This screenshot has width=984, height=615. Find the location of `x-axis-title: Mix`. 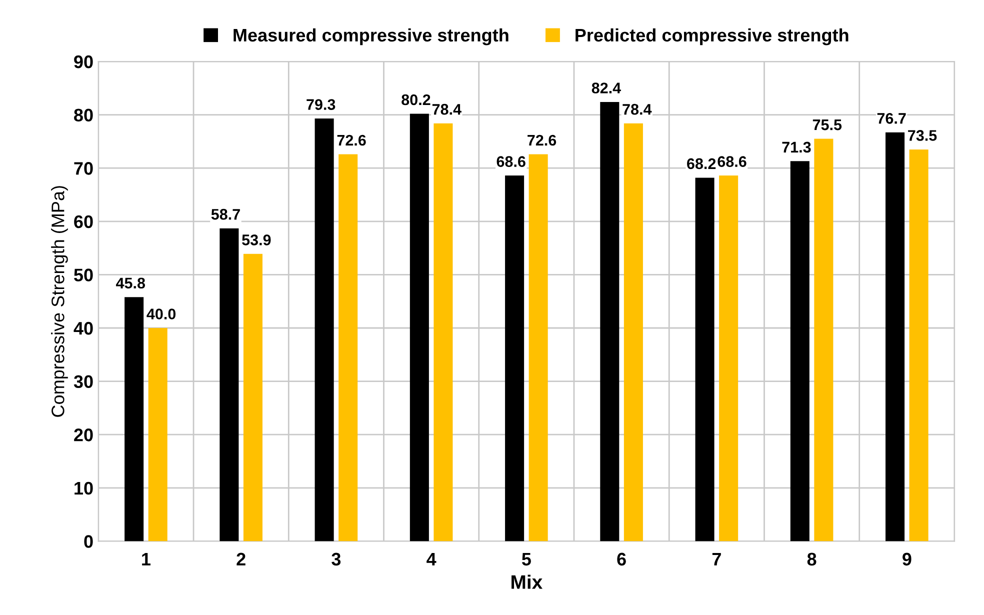

x-axis-title: Mix is located at coordinates (527, 581).